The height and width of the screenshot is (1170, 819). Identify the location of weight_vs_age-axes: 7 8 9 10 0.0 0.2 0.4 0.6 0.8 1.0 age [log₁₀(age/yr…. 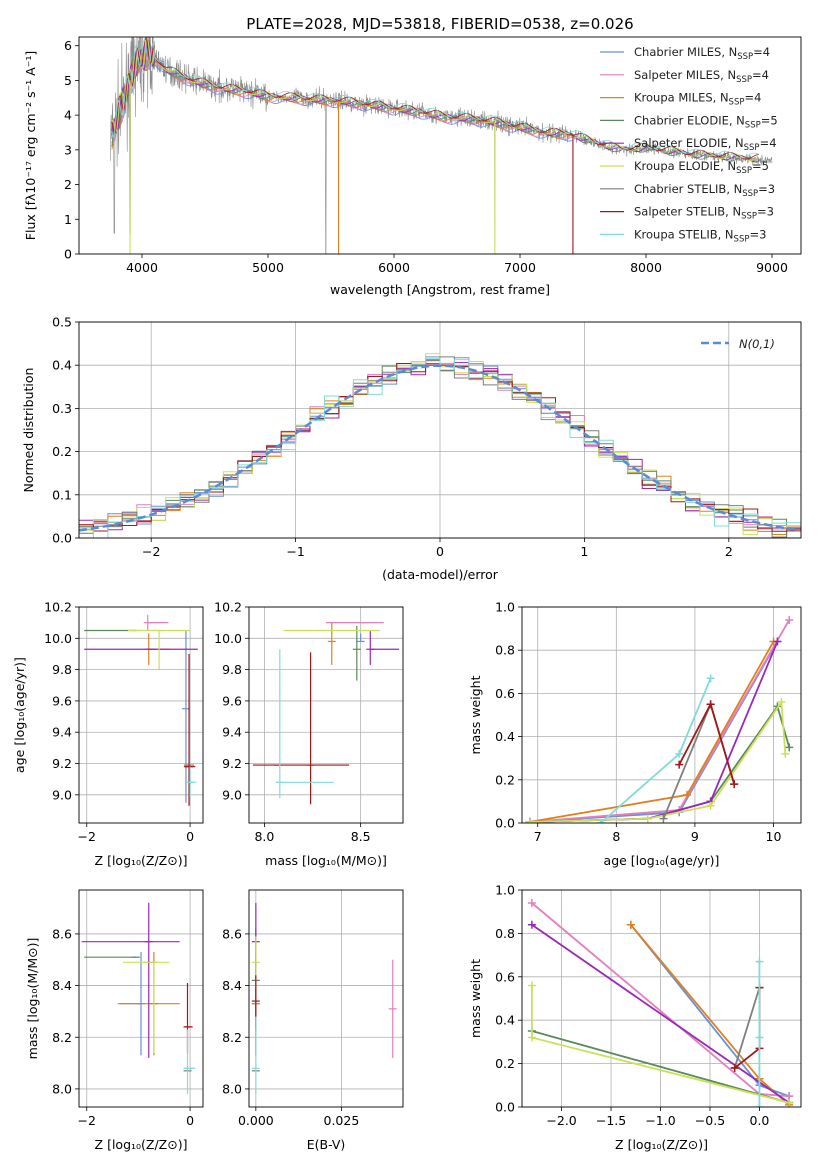
(635, 734).